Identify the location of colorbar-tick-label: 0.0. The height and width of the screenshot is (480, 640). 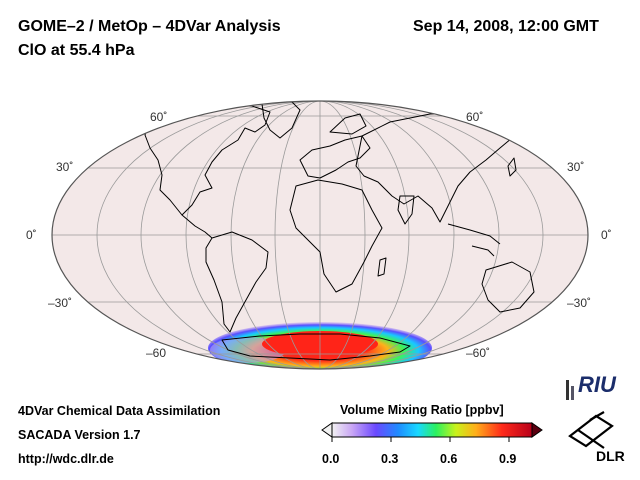
(331, 459).